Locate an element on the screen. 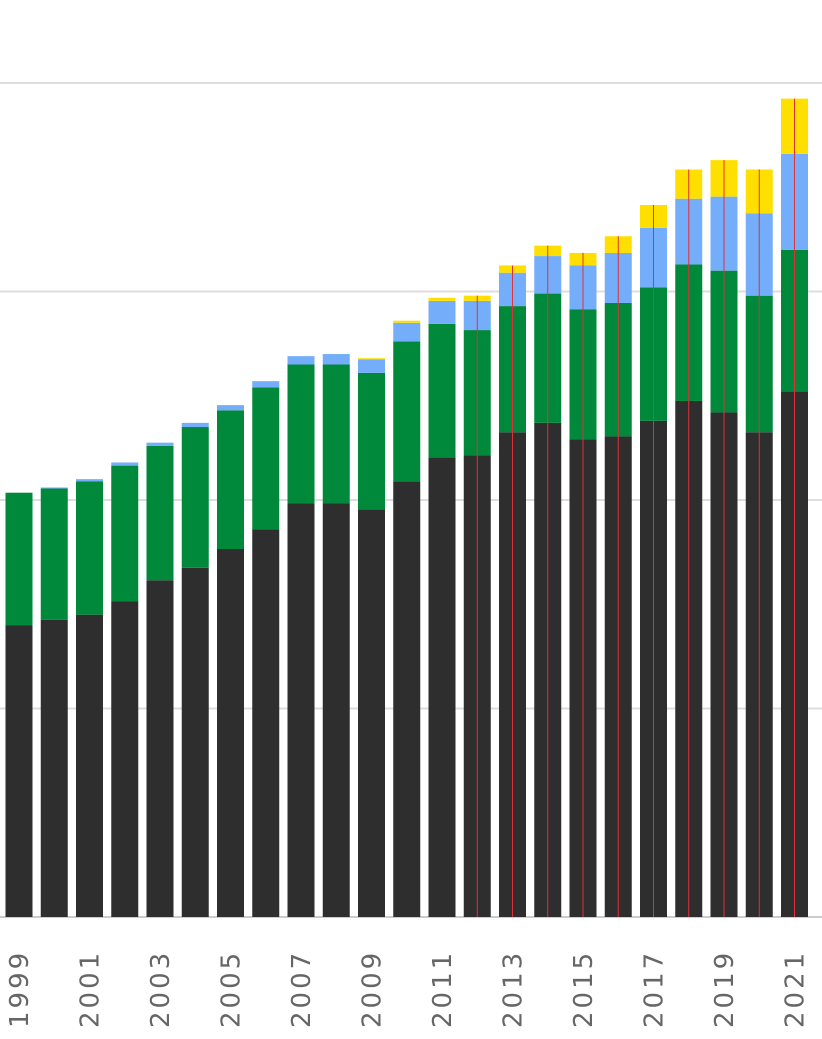  bar-group-2011 is located at coordinates (442, 607).